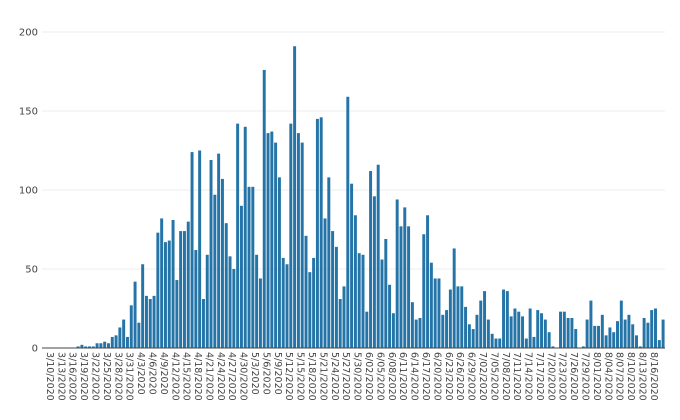 This screenshot has height=420, width=680. I want to click on x-tick-label: 6/29/2020, so click(471, 376).